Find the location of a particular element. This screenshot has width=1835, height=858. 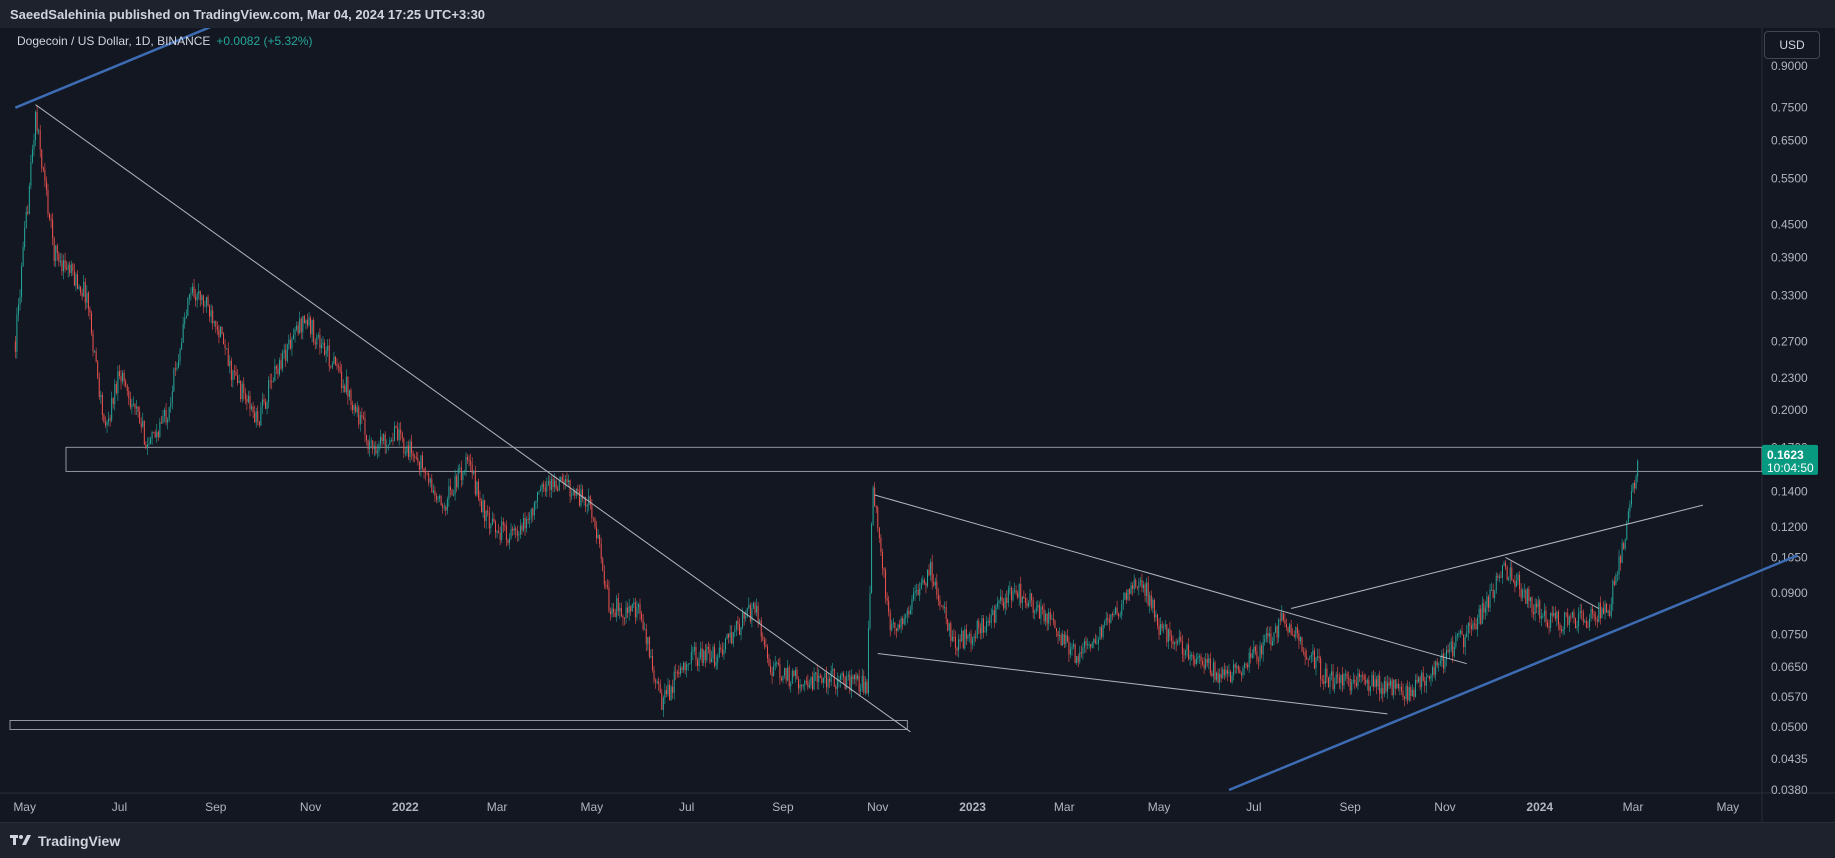

time-tick-label: May is located at coordinates (24, 807).